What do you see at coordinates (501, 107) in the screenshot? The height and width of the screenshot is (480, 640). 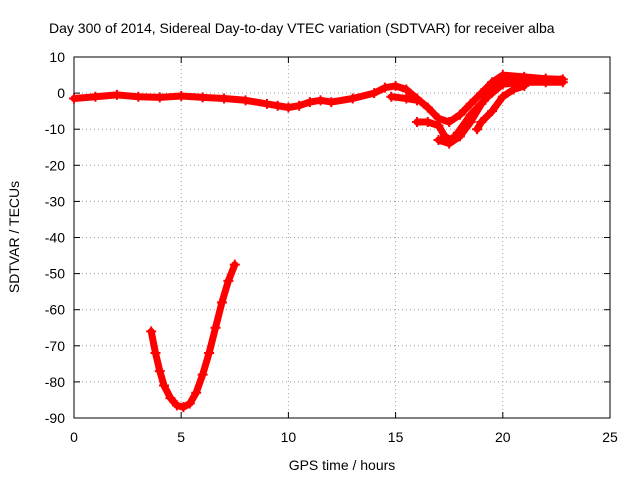 I see `series-track-late` at bounding box center [501, 107].